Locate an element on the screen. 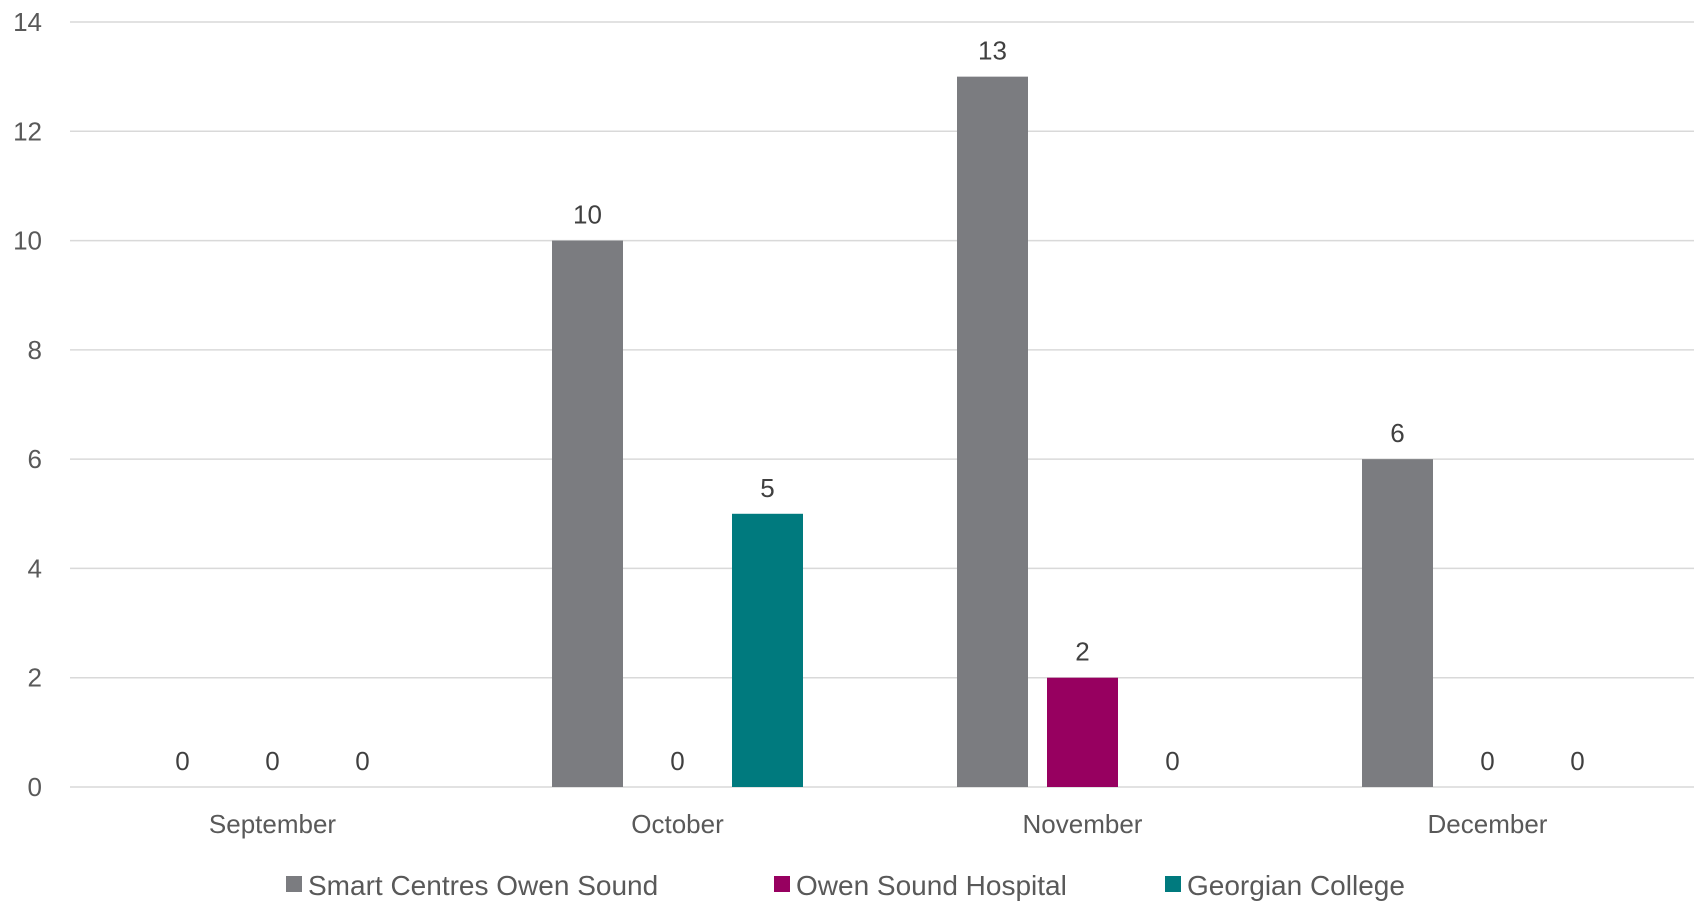  y-axis-ticks: 0 2 4 6 8 10 12 14 is located at coordinates (27, 404).